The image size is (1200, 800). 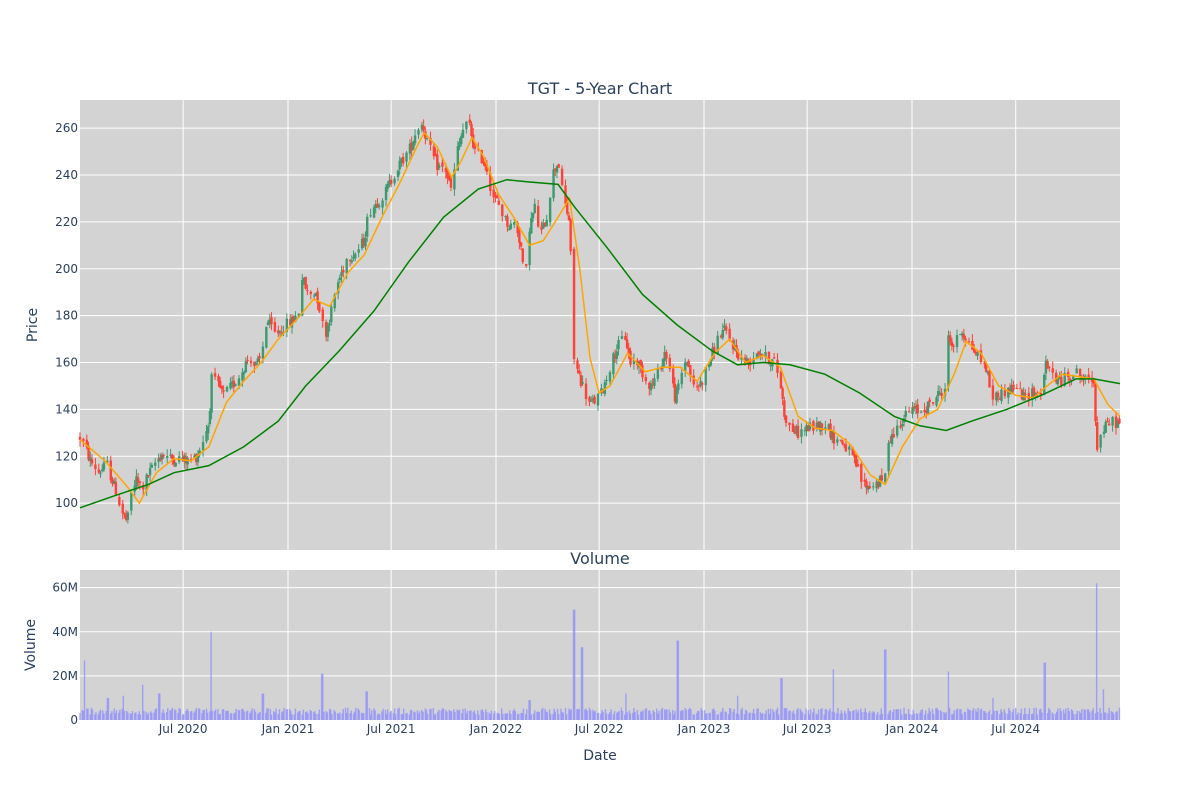 What do you see at coordinates (66, 456) in the screenshot?
I see `price-y-tick-label: 120` at bounding box center [66, 456].